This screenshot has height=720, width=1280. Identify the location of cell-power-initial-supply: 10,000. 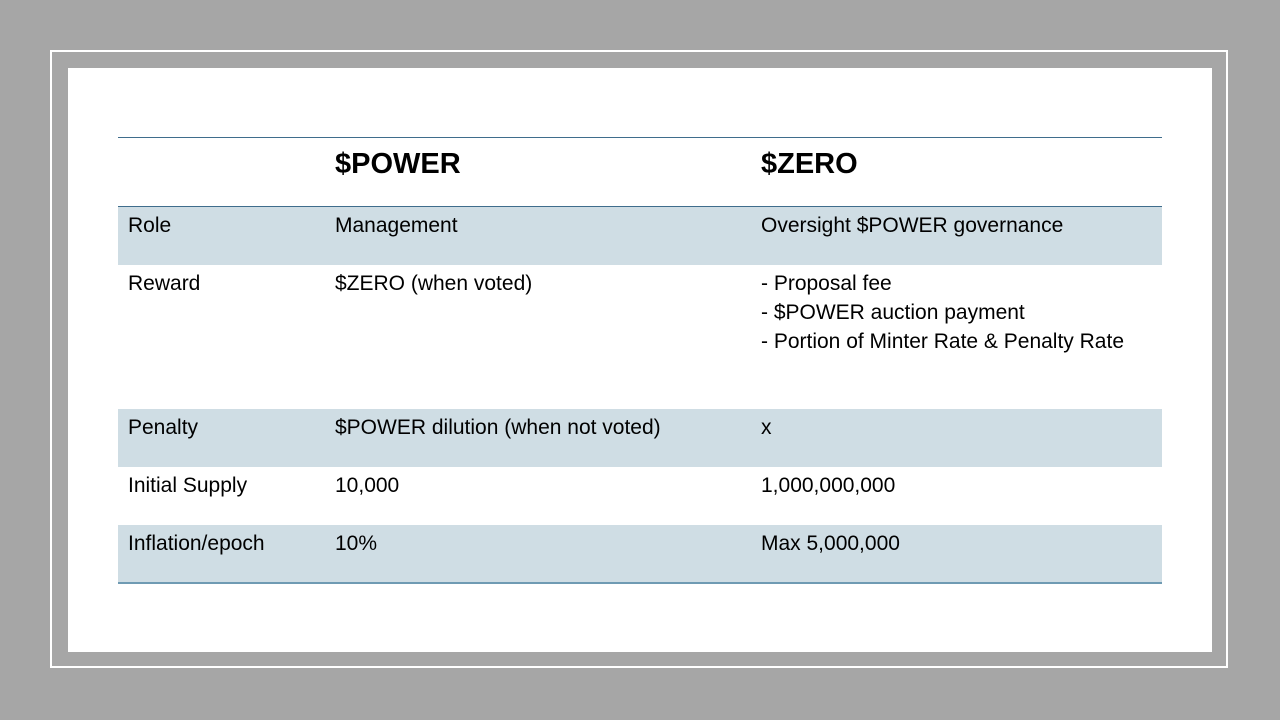
(367, 485).